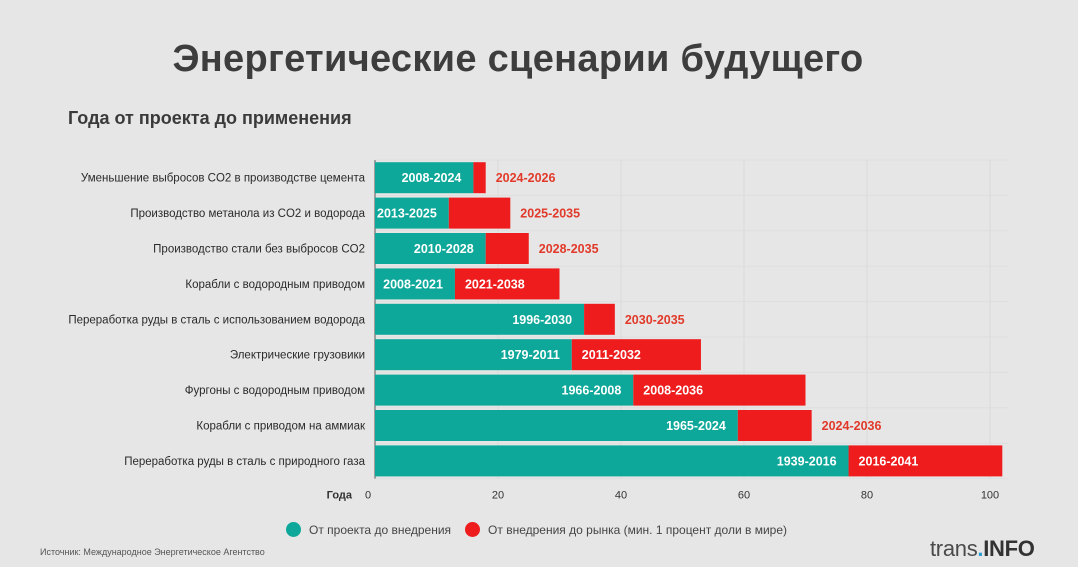  I want to click on x-tick-label: 40, so click(621, 496).